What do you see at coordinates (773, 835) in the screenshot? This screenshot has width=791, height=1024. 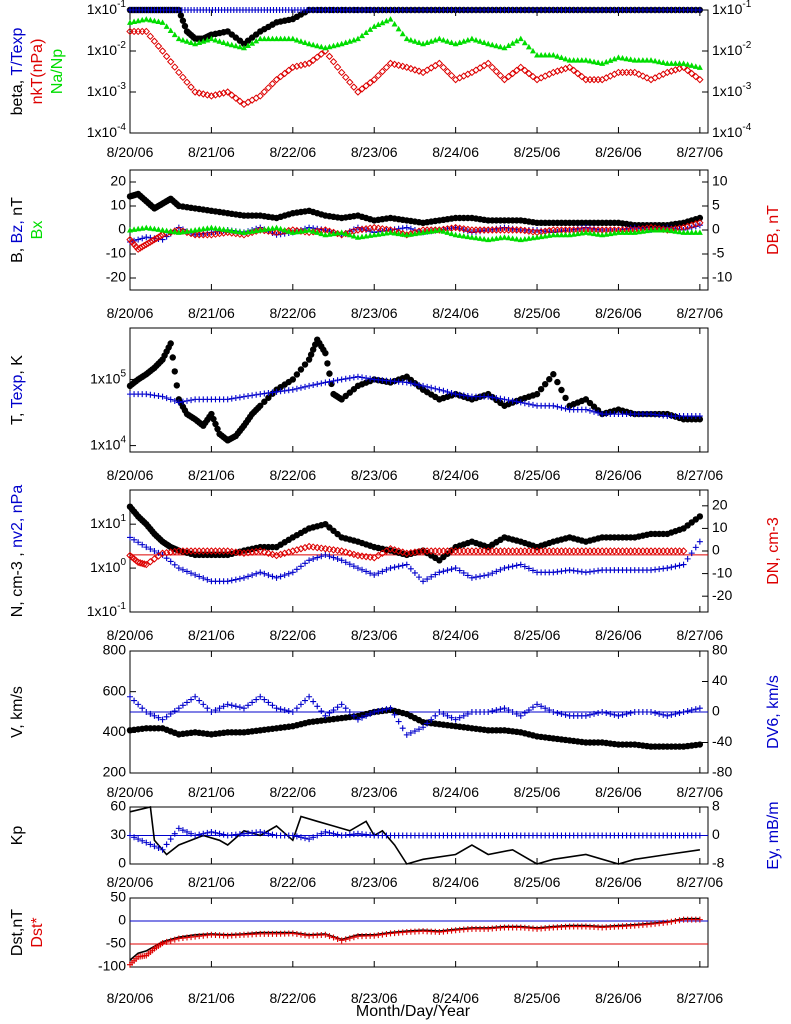 I see `y-axis-label-right: Ey, mB/m` at bounding box center [773, 835].